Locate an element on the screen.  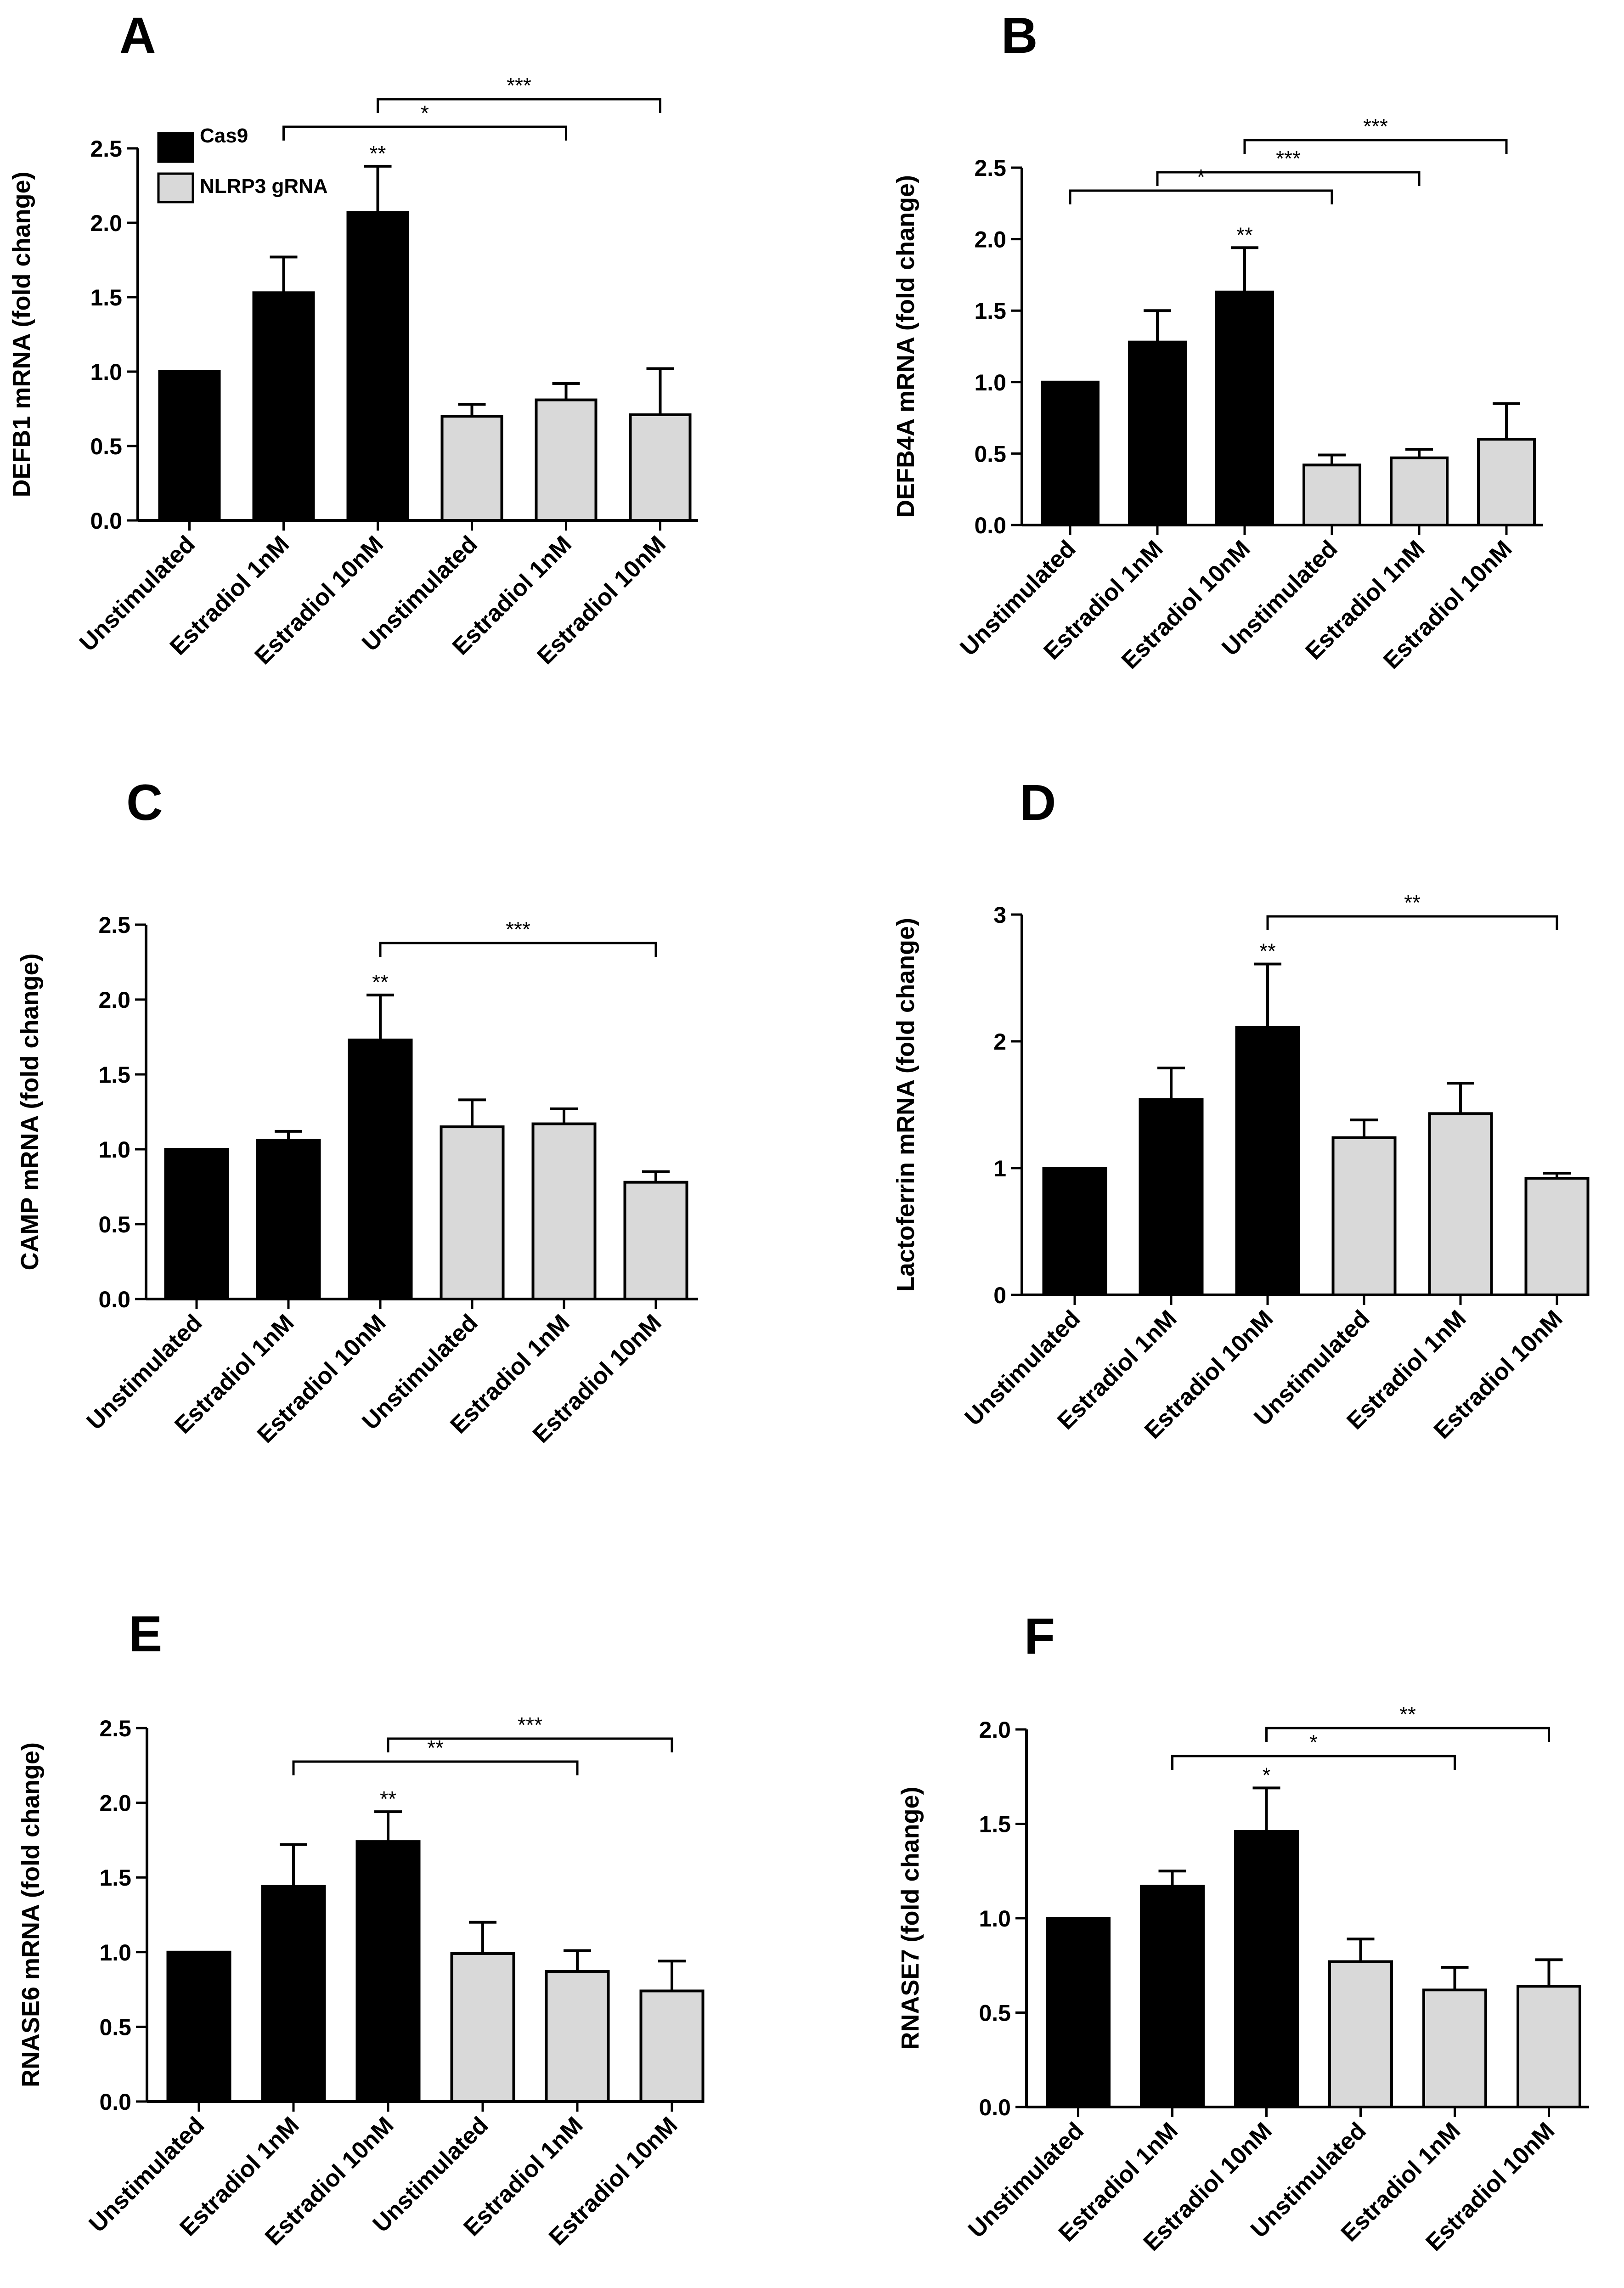
legend-swatch-nlrp3 is located at coordinates (175, 188).